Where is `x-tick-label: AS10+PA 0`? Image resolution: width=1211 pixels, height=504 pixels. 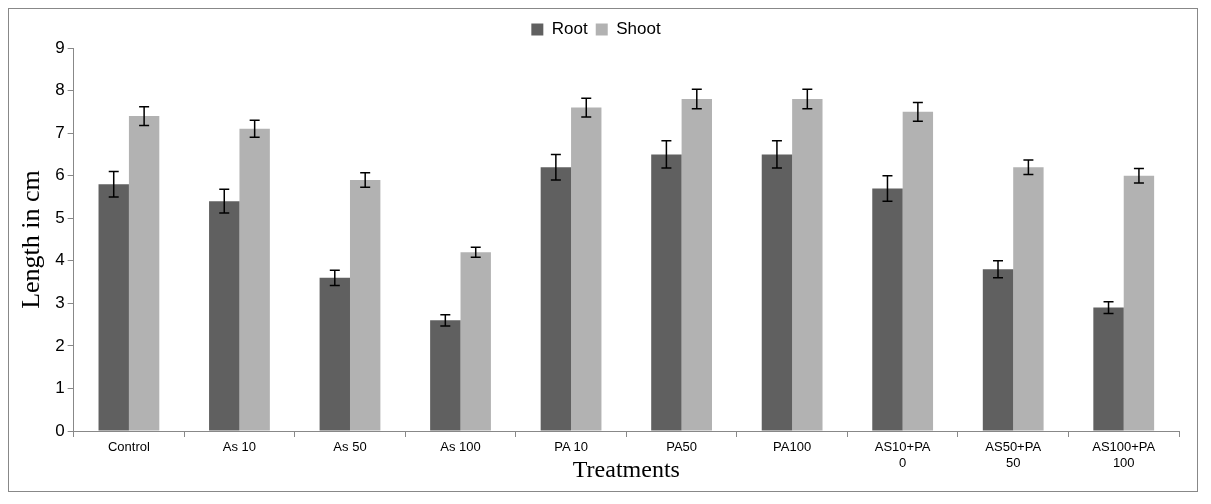
x-tick-label: AS10+PA 0 is located at coordinates (902, 454).